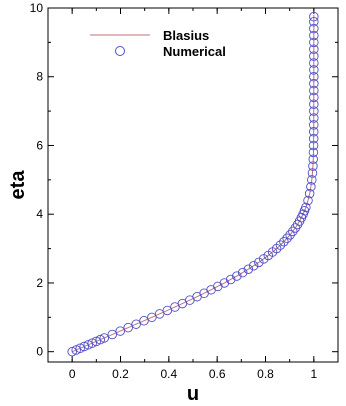 The image size is (346, 406). What do you see at coordinates (39, 352) in the screenshot?
I see `y-tick-label: 0` at bounding box center [39, 352].